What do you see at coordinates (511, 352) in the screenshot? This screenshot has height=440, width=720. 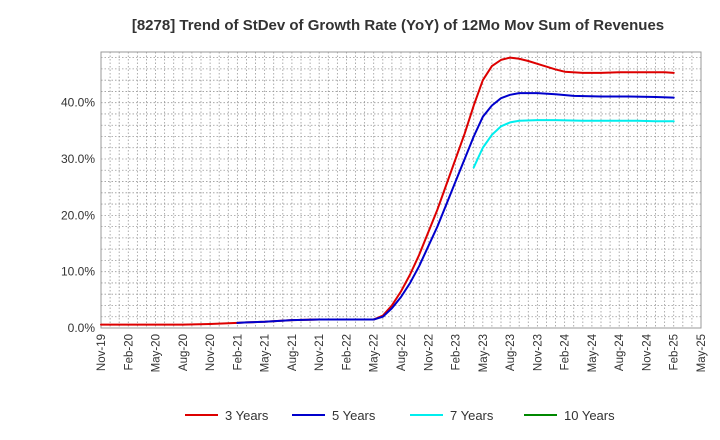 I see `x-tick-label: Aug-23` at bounding box center [511, 352].